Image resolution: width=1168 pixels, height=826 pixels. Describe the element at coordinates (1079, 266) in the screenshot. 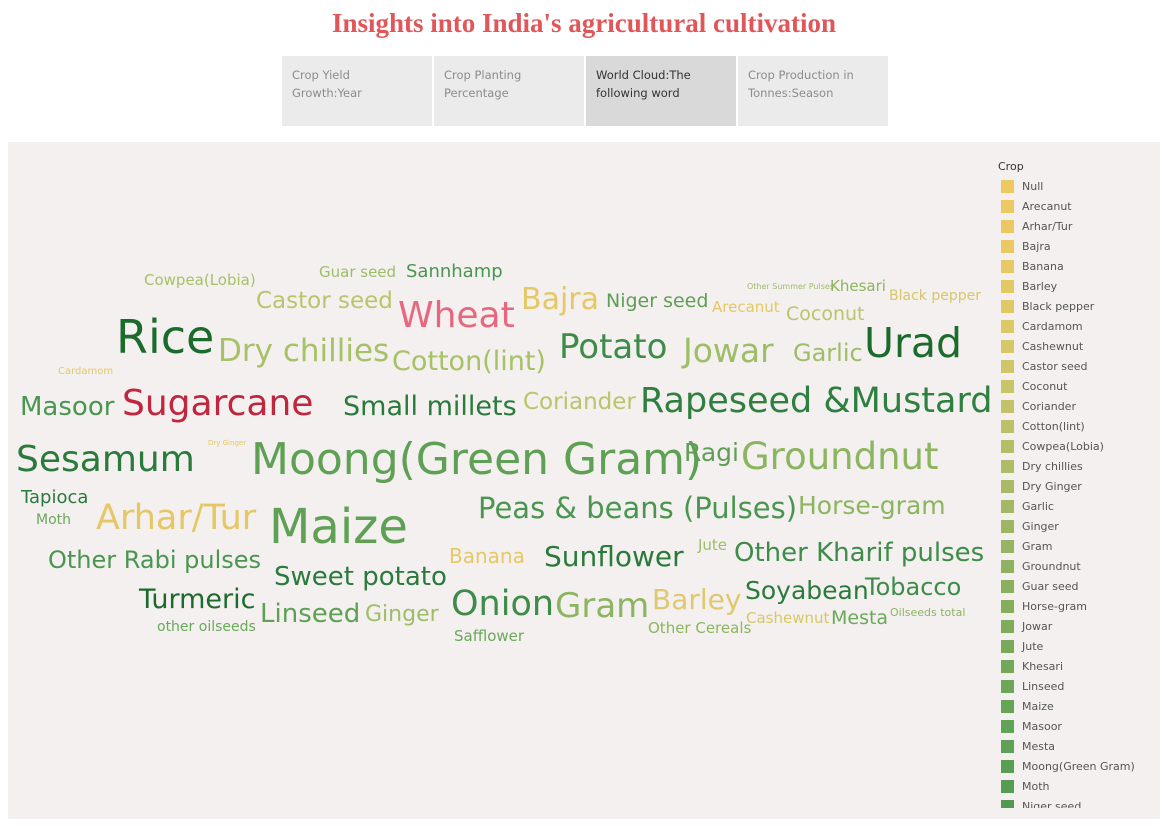

I see `legend-item-banana: Banana` at that location.